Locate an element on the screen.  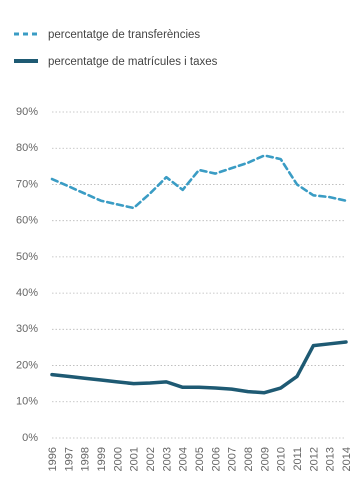
x-tick-label: 2003 is located at coordinates (167, 459).